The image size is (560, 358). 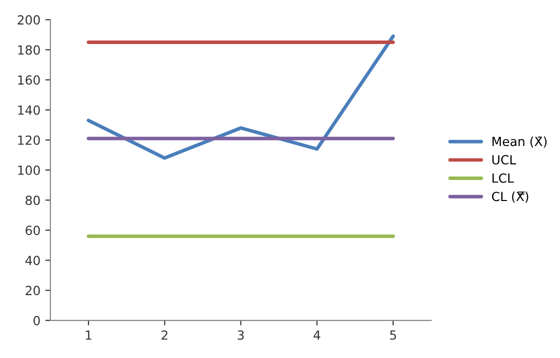 I want to click on y-tick-label: 120, so click(x=29, y=140).